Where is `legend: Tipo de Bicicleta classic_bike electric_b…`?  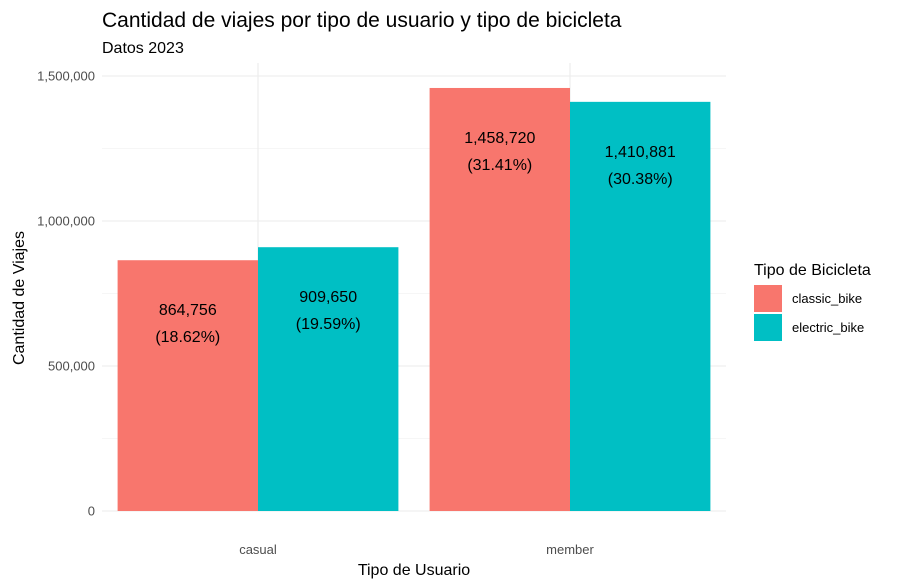
legend: Tipo de Bicicleta classic_bike electric_b… is located at coordinates (812, 301).